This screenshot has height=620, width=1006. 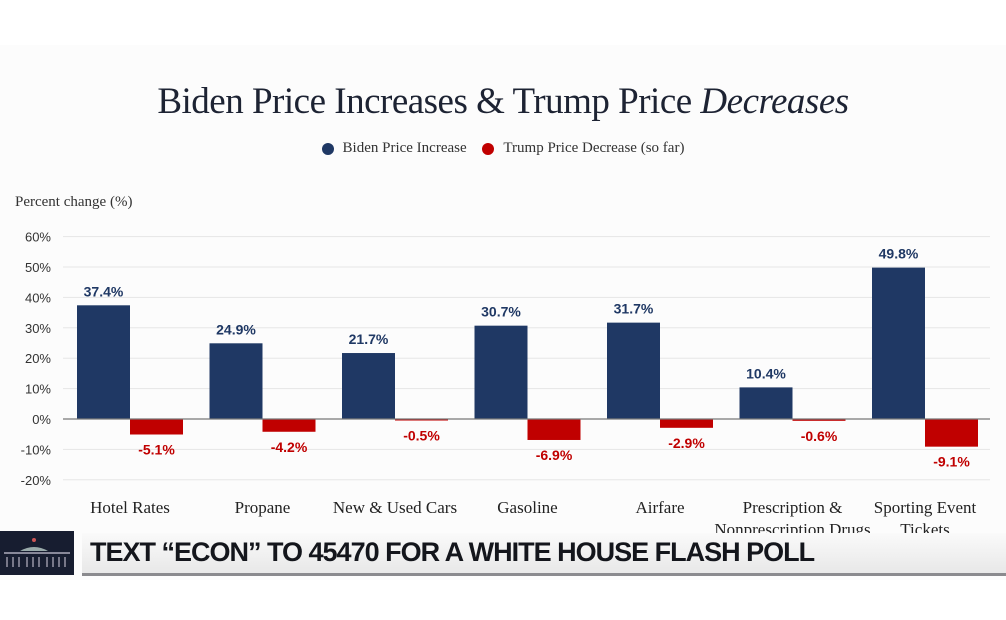 I want to click on y-tick-label: 20%, so click(x=38, y=358).